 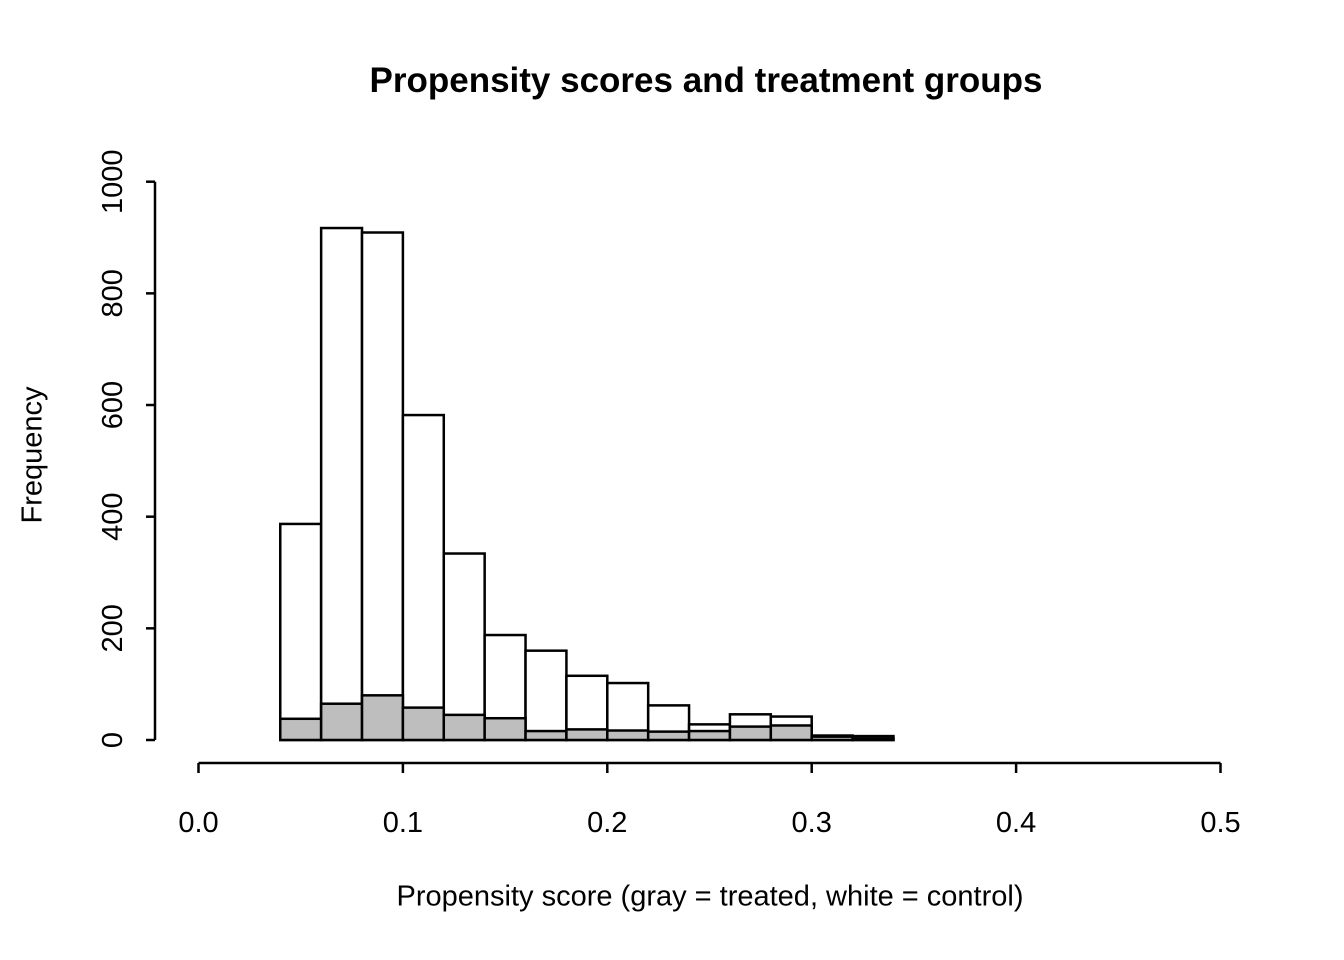 What do you see at coordinates (113, 628) in the screenshot?
I see `y-tick-label: 200` at bounding box center [113, 628].